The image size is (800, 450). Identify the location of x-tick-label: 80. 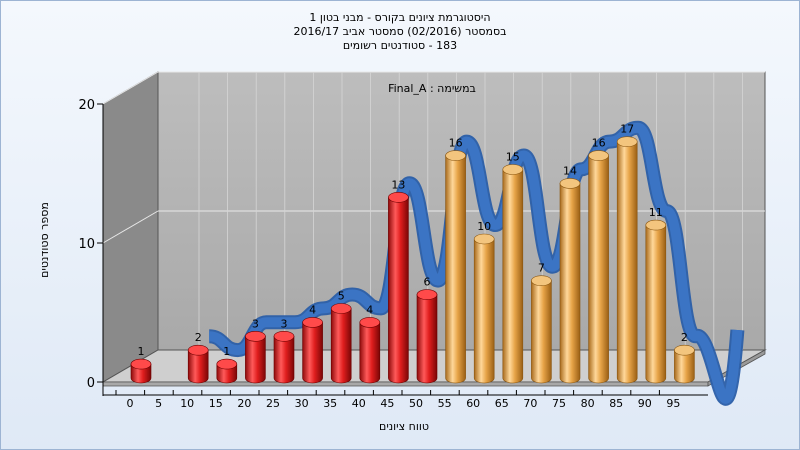
(588, 403).